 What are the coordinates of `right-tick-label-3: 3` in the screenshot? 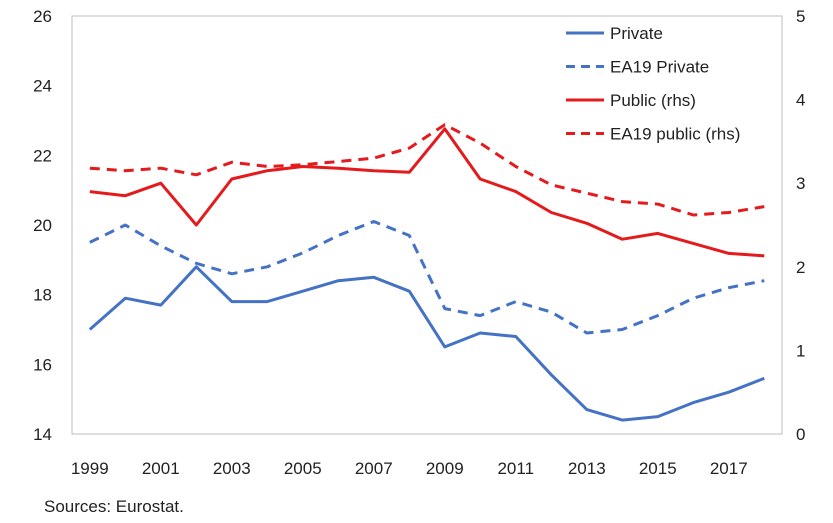 It's located at (800, 183).